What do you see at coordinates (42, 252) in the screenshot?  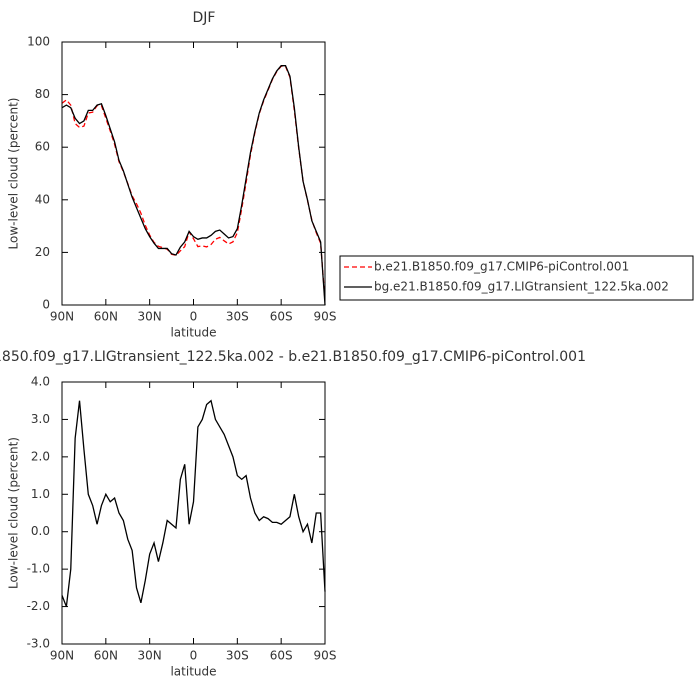 I see `y-tick-label: 20` at bounding box center [42, 252].